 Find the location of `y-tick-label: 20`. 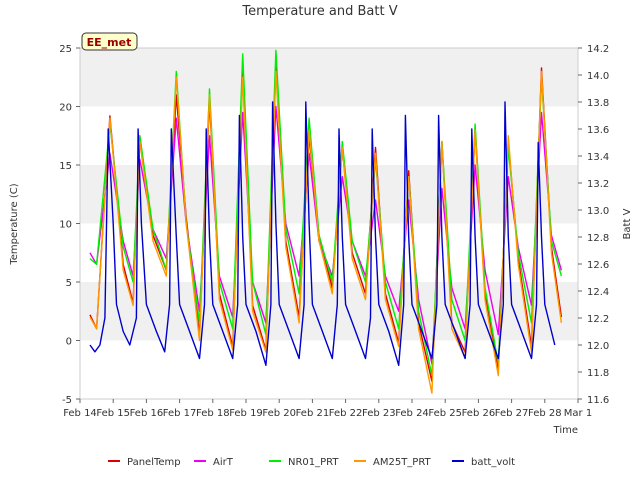

y-tick-label: 20 is located at coordinates (65, 108).